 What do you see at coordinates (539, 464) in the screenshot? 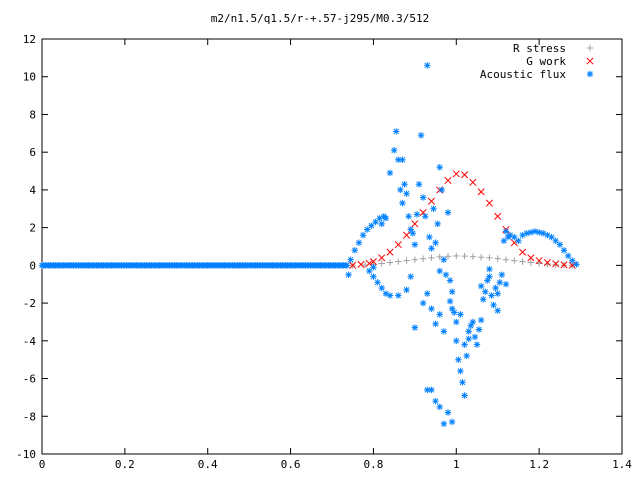
I see `x-tick-label: 1.2` at bounding box center [539, 464].